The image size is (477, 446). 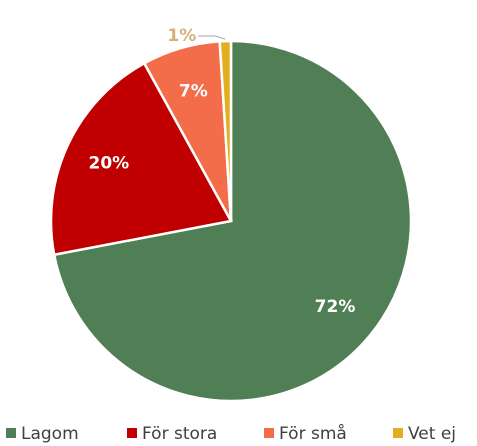 I want to click on data-label: 7%, so click(x=193, y=91).